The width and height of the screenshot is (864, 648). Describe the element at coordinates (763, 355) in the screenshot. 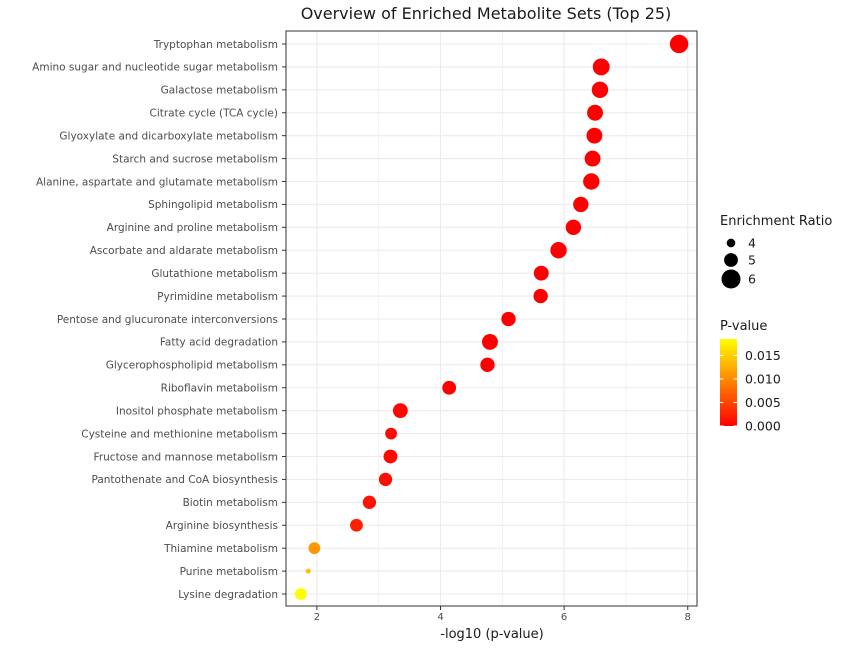

I see `colorbar-label: 0.015` at that location.